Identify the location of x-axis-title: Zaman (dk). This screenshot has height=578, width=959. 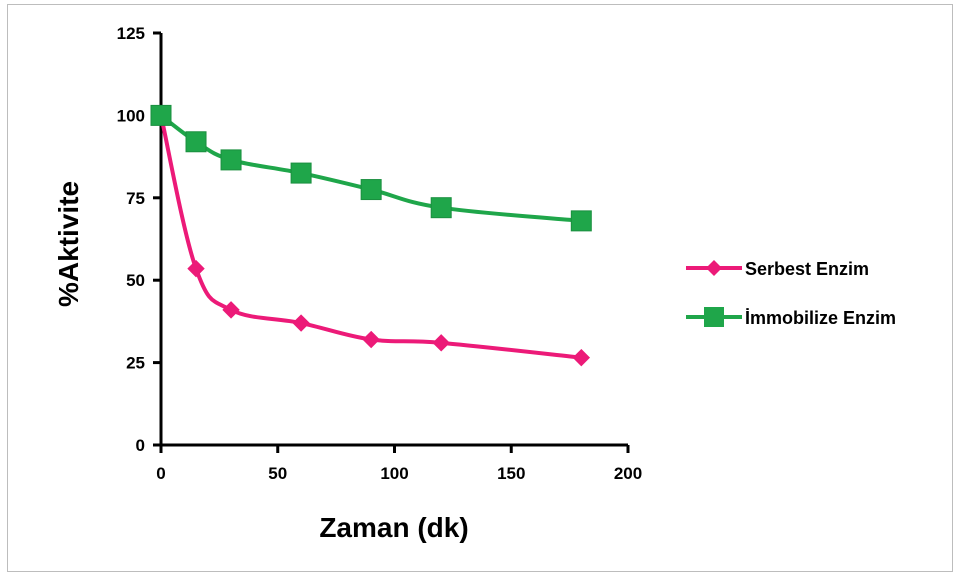
(393, 527).